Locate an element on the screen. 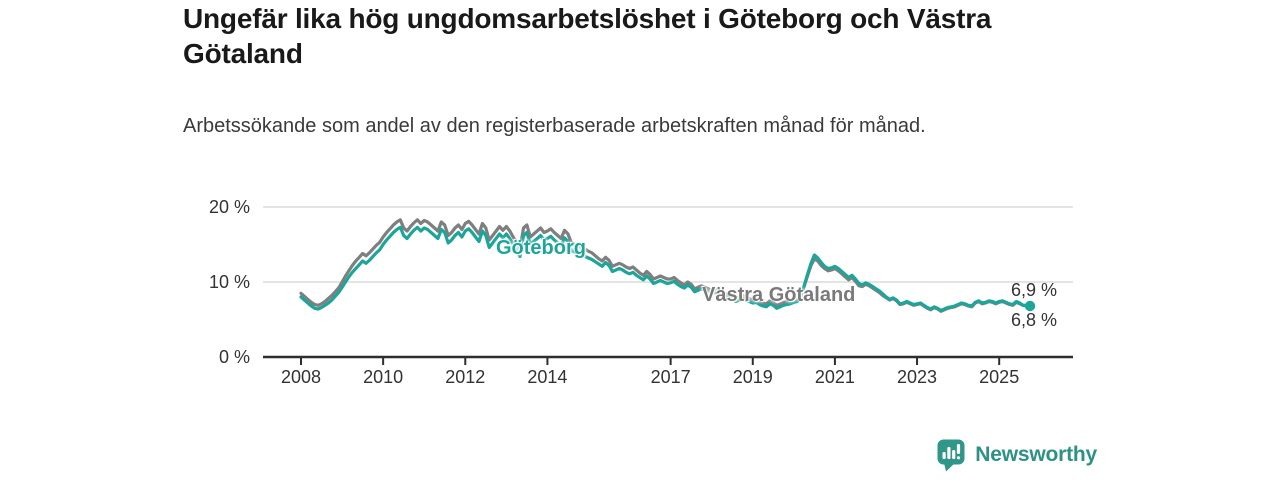  x-axis-label-2021: 2021 is located at coordinates (834, 377).